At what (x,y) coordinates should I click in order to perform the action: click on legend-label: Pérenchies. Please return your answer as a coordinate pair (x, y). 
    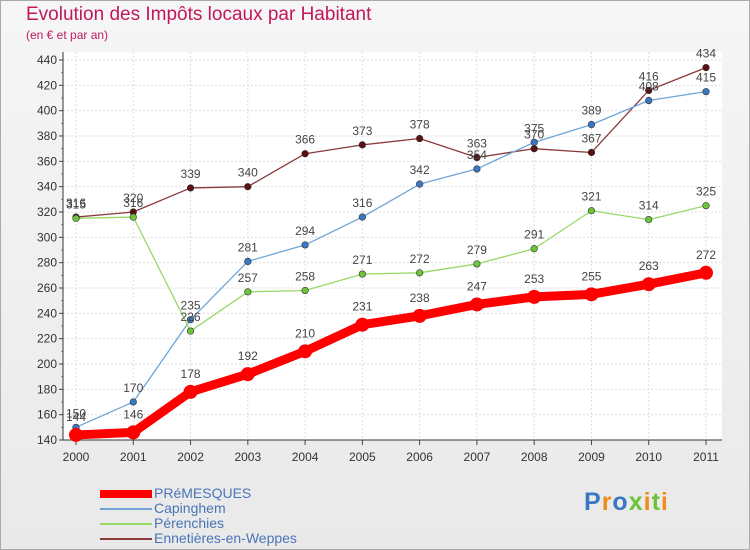
    Looking at the image, I should click on (189, 523).